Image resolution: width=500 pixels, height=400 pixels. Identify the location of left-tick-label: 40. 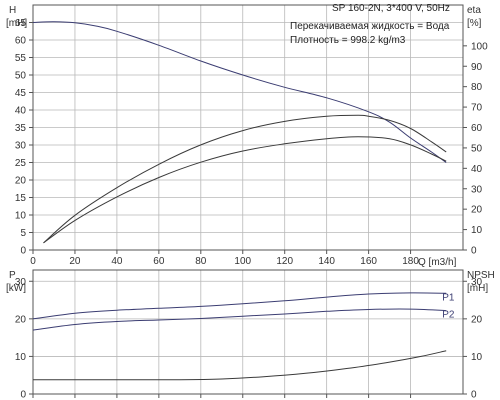
(21, 111).